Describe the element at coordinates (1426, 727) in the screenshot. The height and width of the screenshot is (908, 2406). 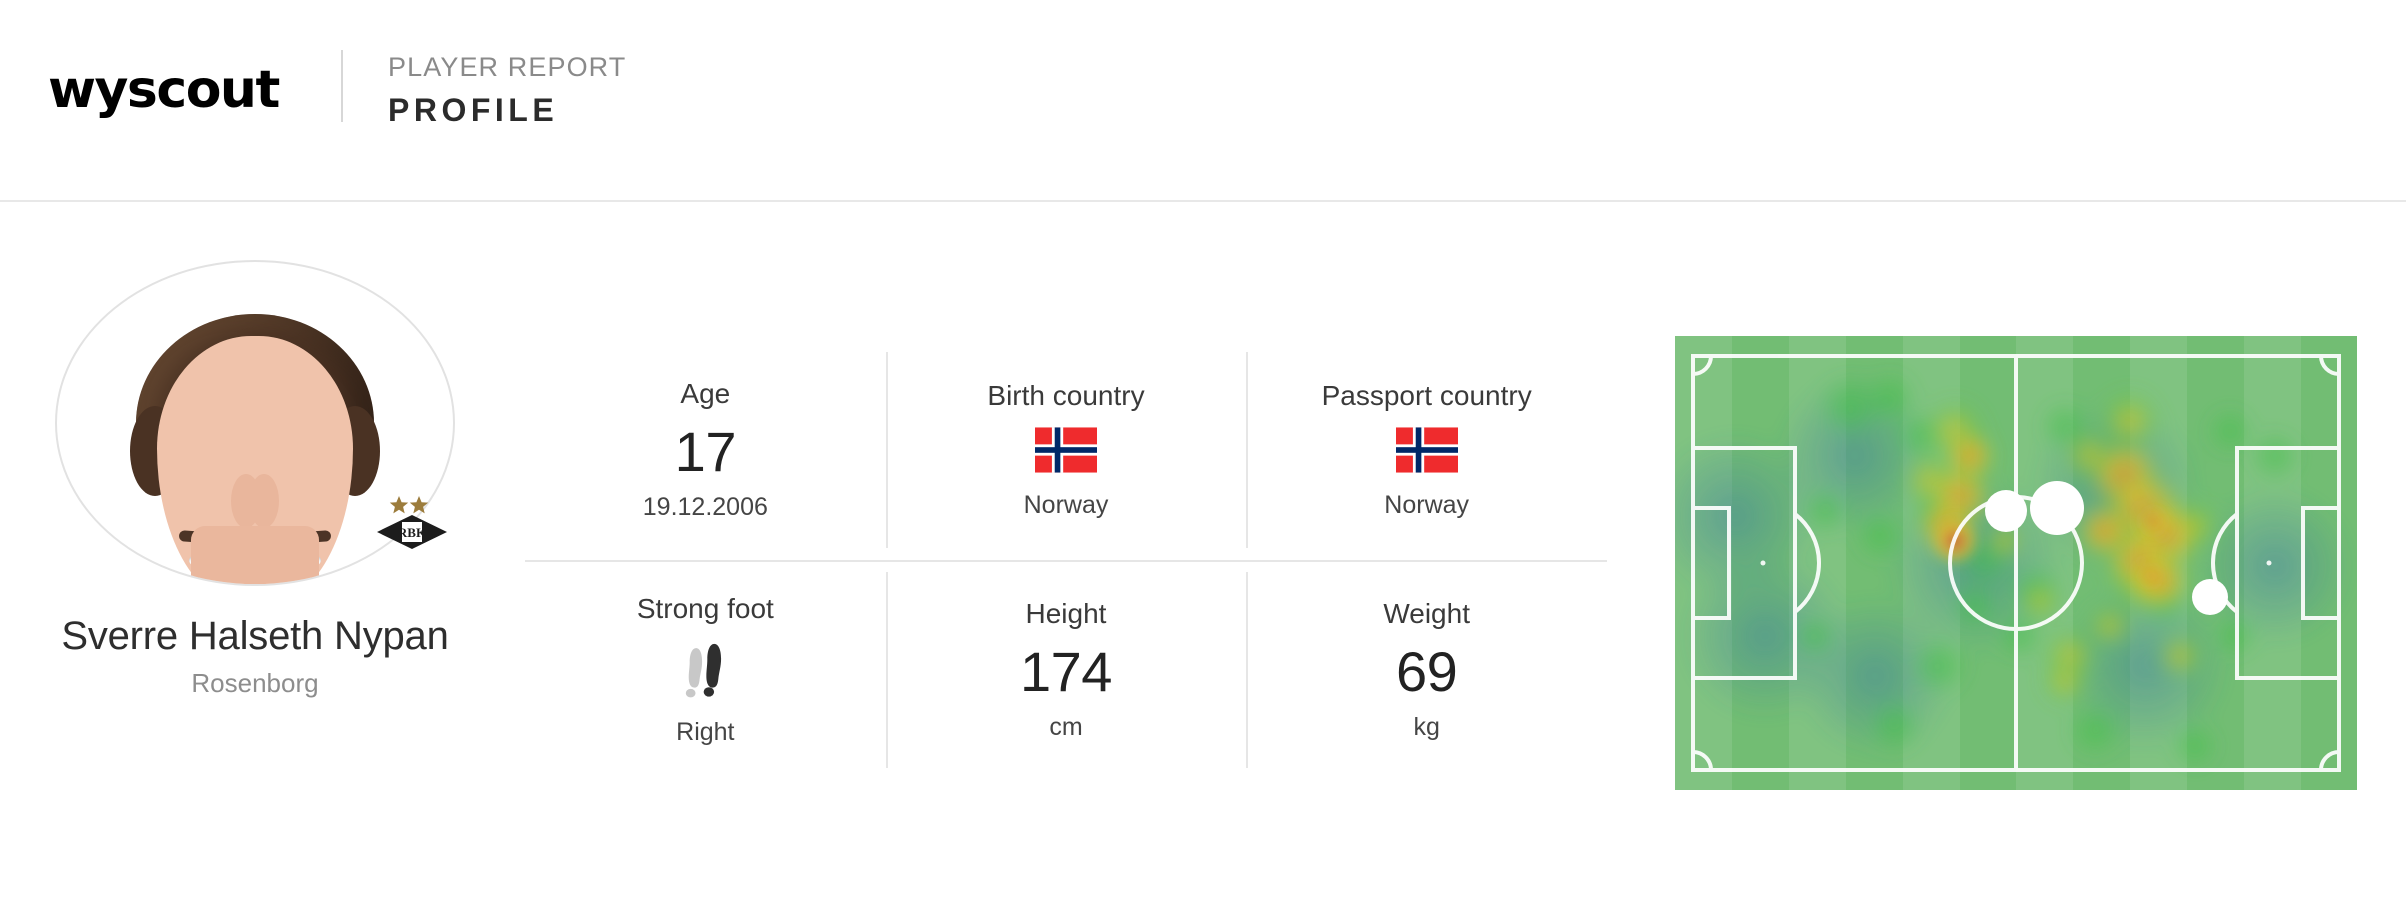
I see `stat-sub: kg` at that location.